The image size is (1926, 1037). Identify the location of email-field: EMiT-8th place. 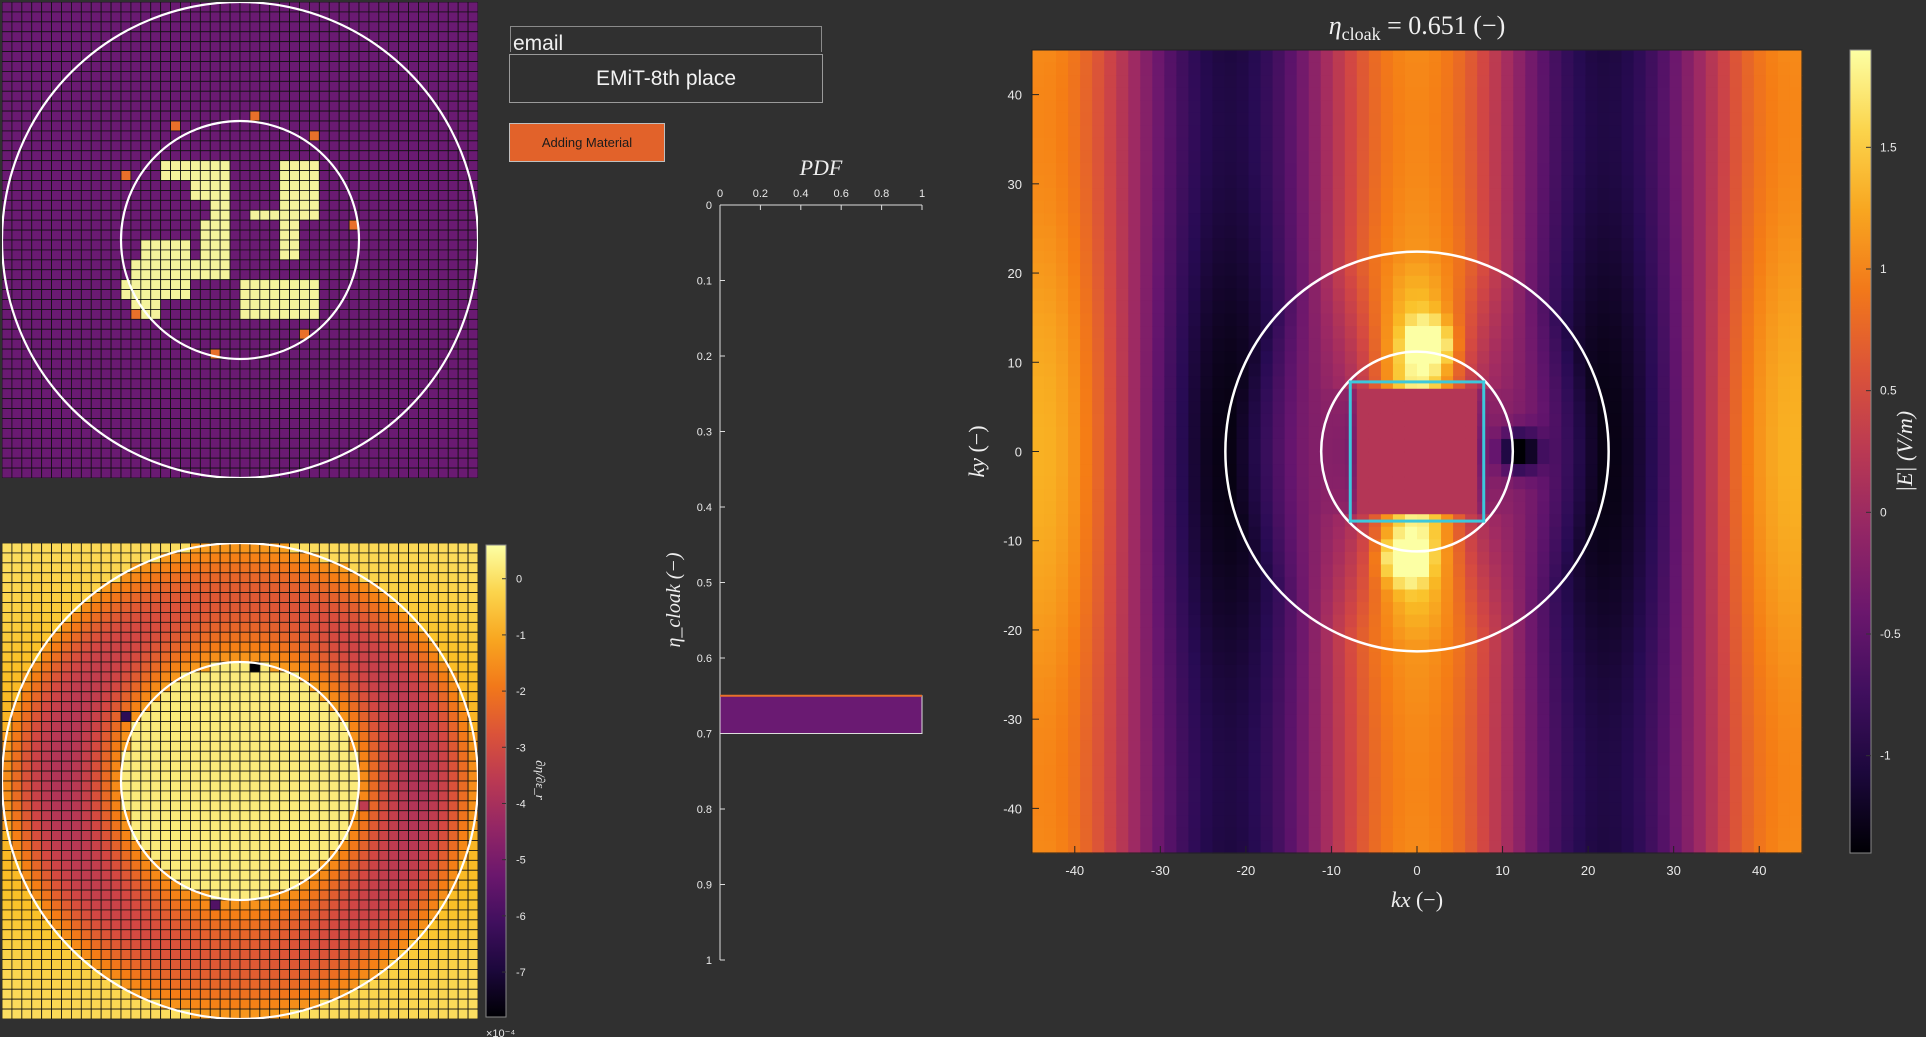
(666, 78).